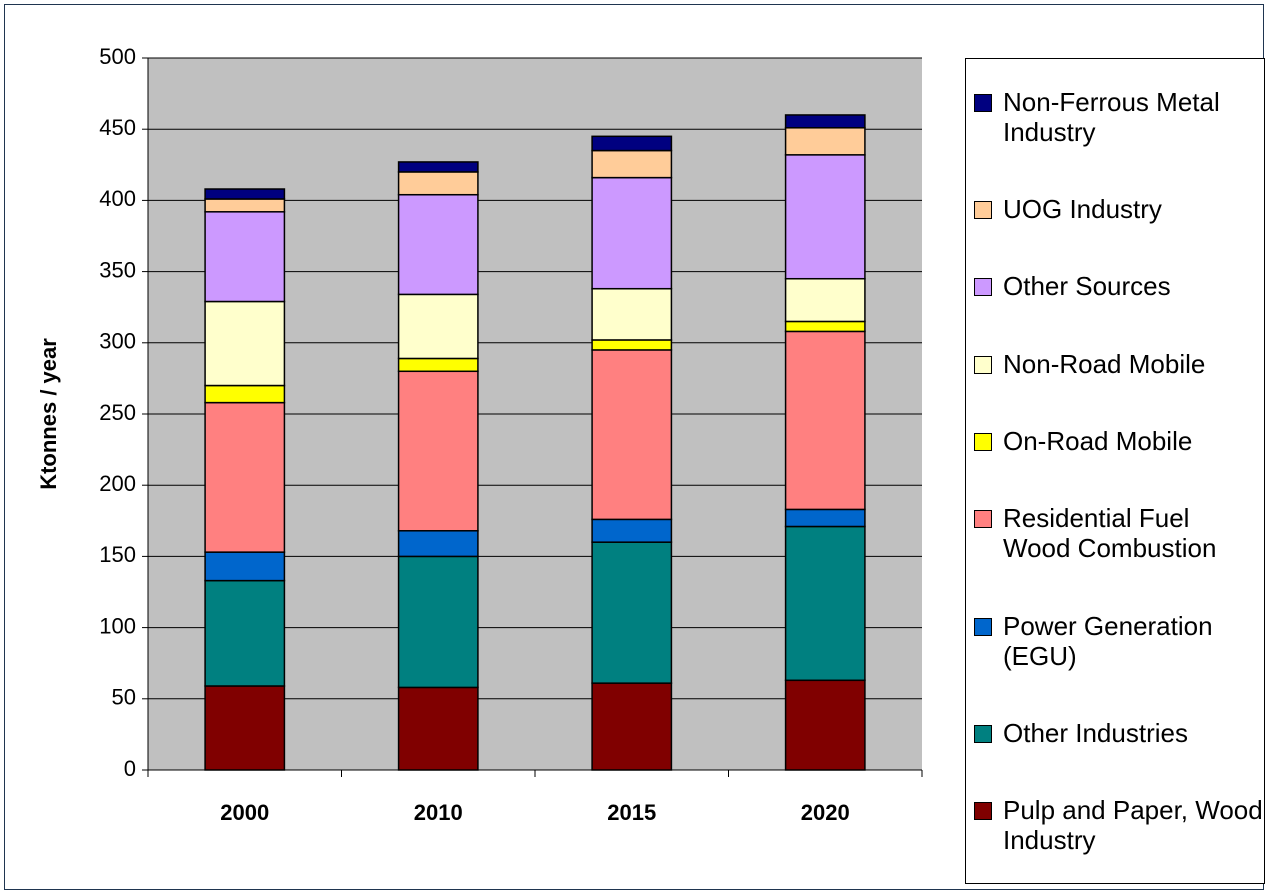 The image size is (1270, 896). I want to click on y-tick-label: 100, so click(117, 625).